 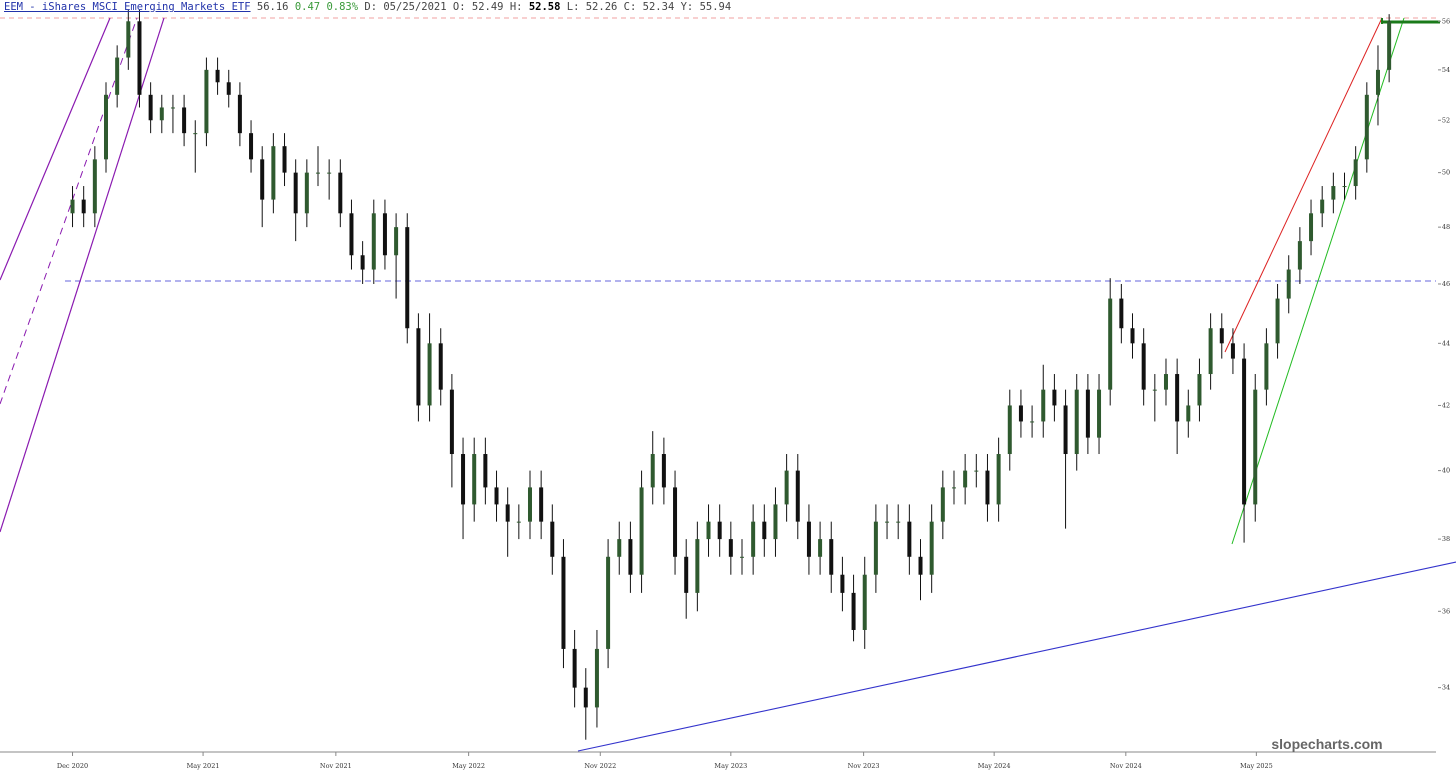 What do you see at coordinates (1446, 343) in the screenshot?
I see `y-tick-label: 44` at bounding box center [1446, 343].